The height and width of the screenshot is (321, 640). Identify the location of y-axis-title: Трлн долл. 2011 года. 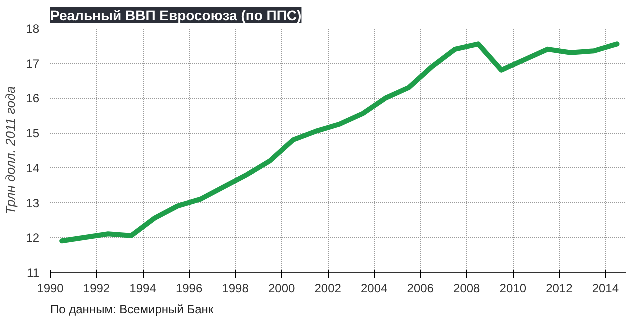
(10, 150).